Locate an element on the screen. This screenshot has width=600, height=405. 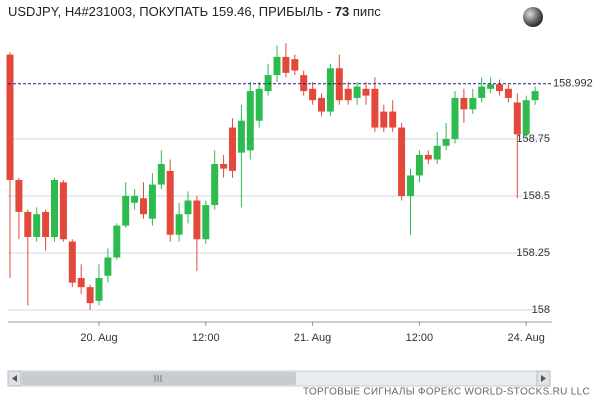
x-tick-label: 21. Aug is located at coordinates (312, 338).